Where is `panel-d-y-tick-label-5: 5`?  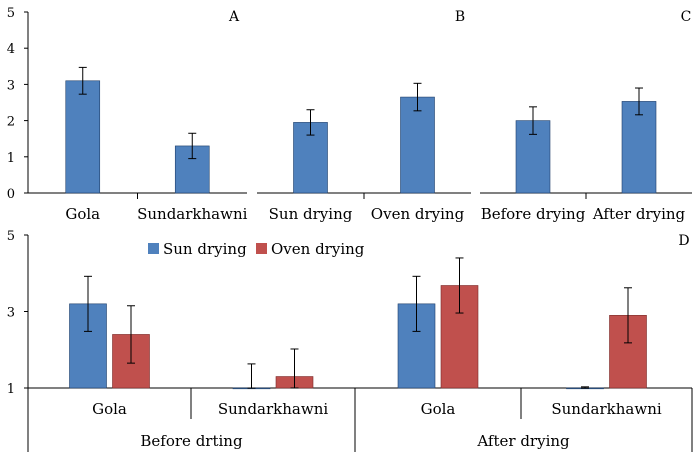
panel-d-y-tick-label-5: 5 is located at coordinates (11, 236).